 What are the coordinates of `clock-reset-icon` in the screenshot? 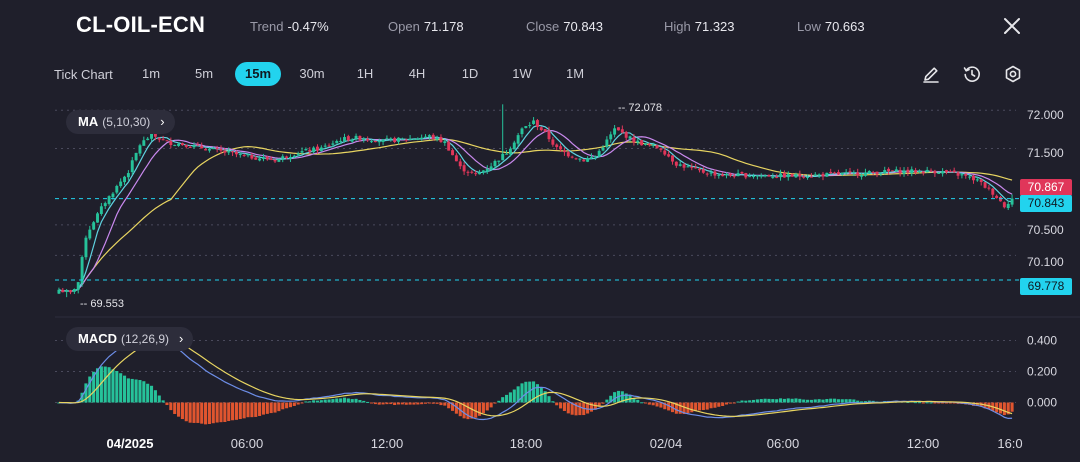 It's located at (972, 74).